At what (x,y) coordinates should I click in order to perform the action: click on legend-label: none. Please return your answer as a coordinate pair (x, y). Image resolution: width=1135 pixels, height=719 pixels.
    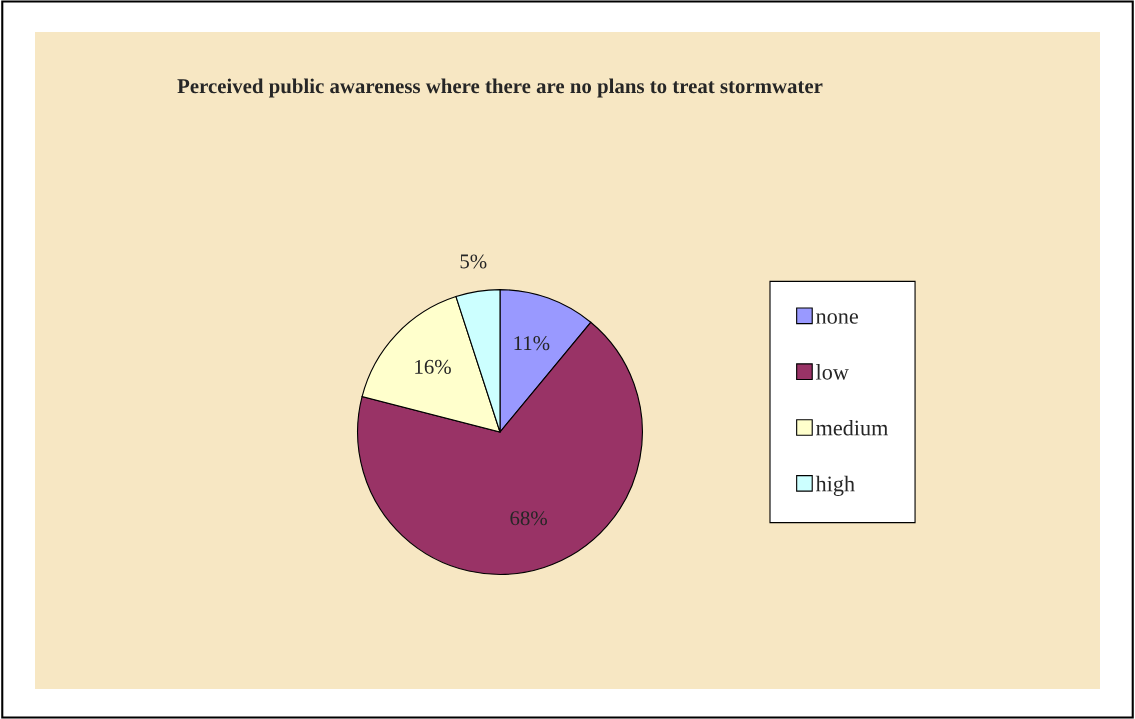
    Looking at the image, I should click on (837, 318).